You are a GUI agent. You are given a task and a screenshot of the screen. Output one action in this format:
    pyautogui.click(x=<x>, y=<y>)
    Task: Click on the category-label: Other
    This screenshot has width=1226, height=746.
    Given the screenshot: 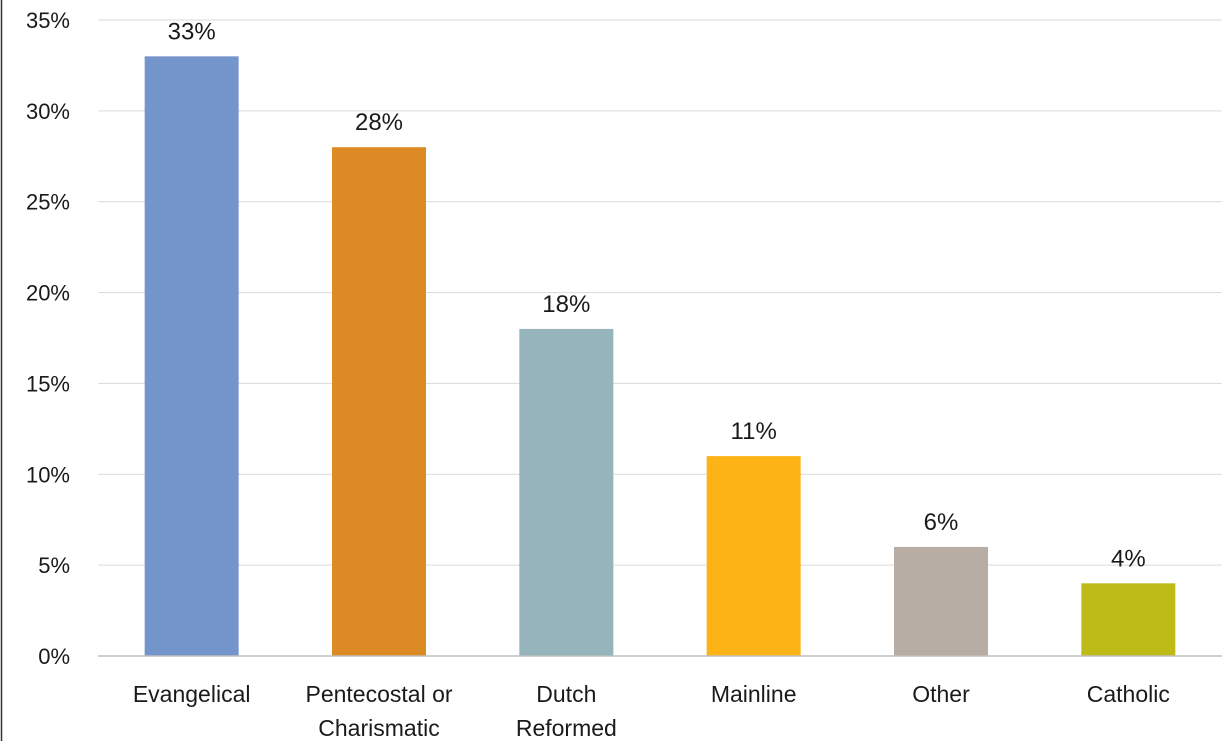 What is the action you would take?
    pyautogui.click(x=941, y=694)
    